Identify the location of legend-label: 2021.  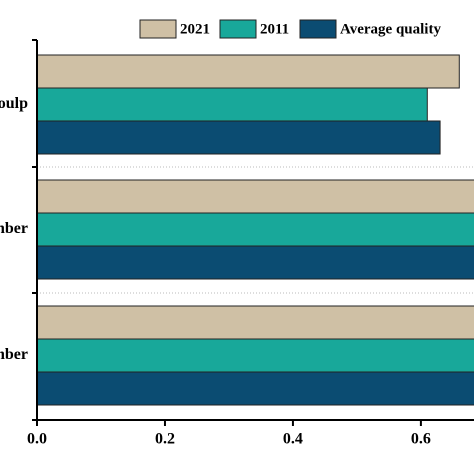
(195, 29).